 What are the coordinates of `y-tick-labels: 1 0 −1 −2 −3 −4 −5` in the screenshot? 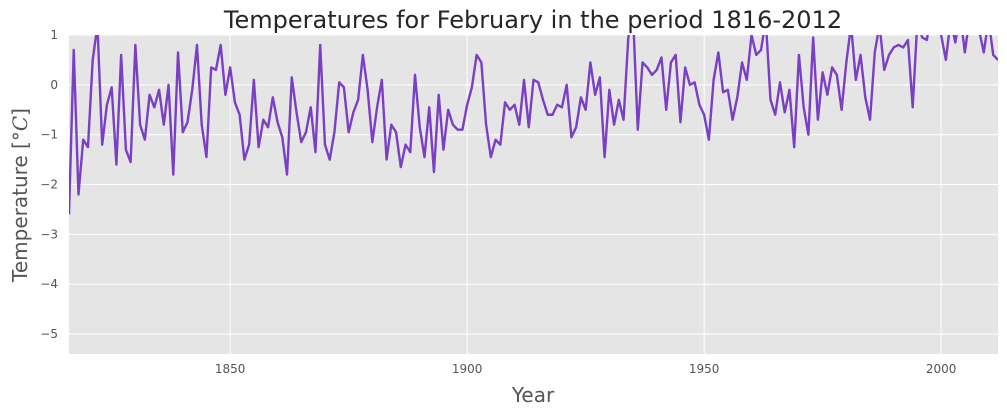 It's located at (49, 184).